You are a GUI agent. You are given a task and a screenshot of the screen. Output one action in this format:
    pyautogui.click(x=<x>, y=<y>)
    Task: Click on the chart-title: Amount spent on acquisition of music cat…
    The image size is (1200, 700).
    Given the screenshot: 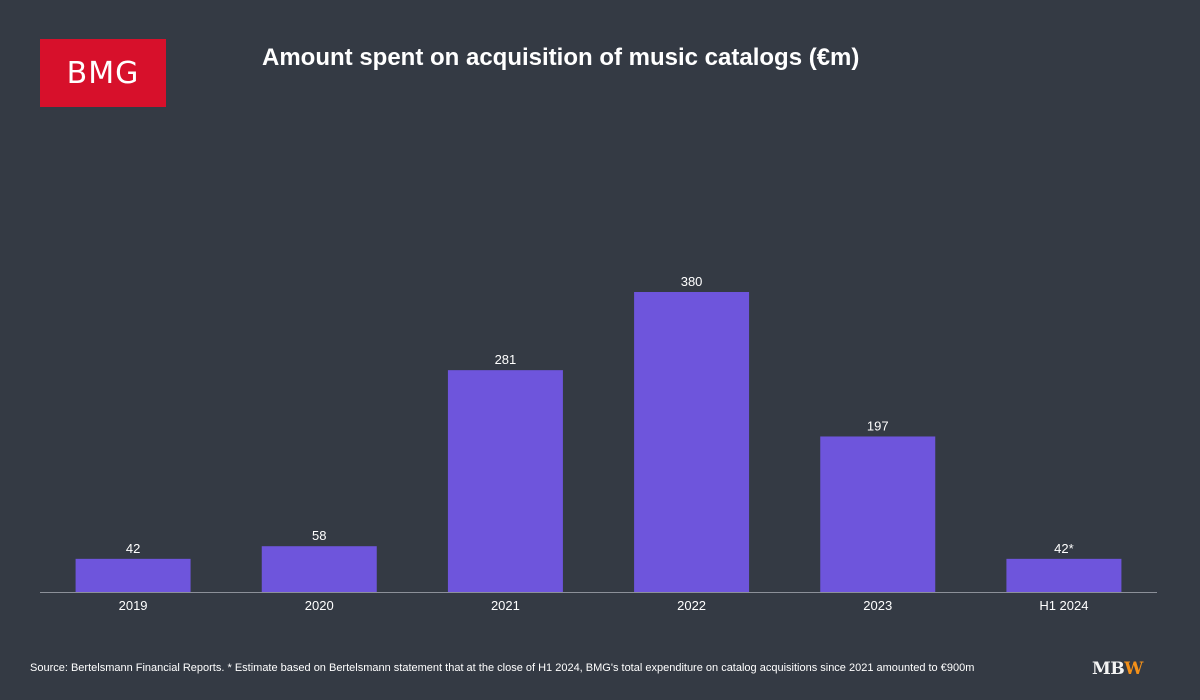 What is the action you would take?
    pyautogui.click(x=561, y=57)
    